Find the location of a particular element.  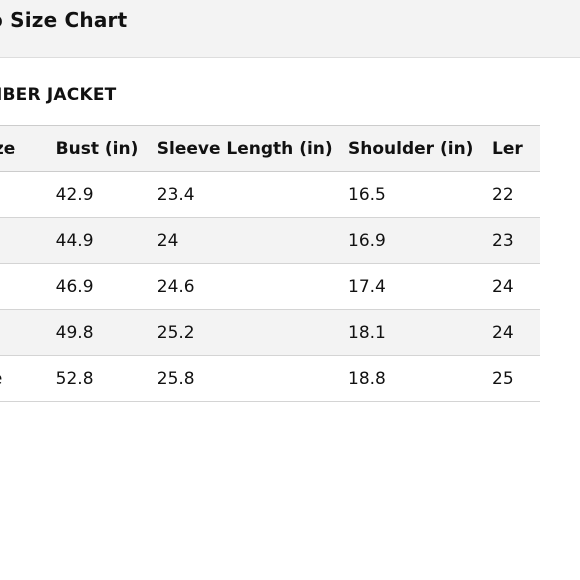

table-cell: 18.1 is located at coordinates (367, 332).